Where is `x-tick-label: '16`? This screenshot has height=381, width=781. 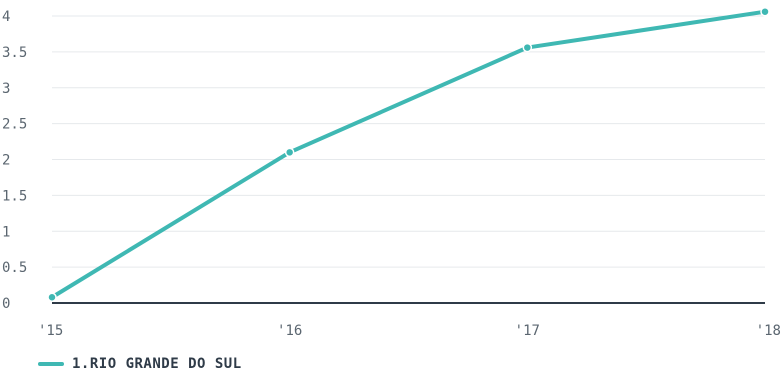
x-tick-label: '16 is located at coordinates (289, 331).